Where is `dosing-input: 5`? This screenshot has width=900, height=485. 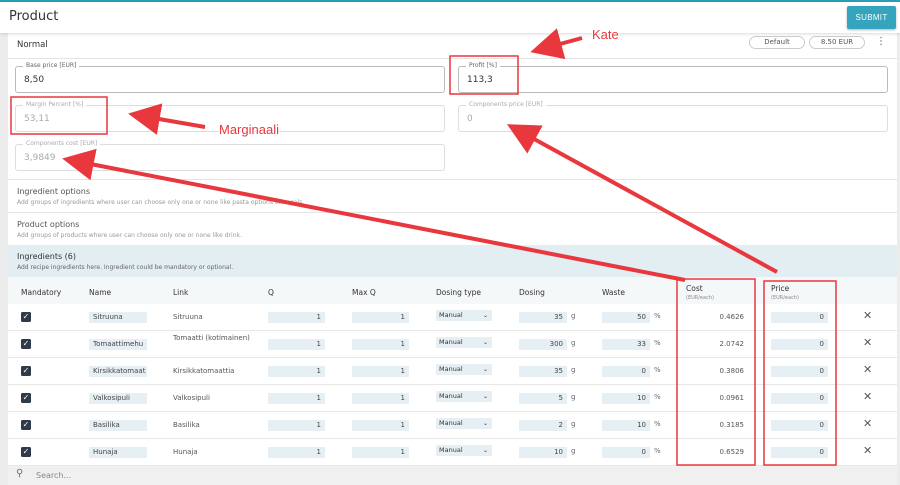
dosing-input: 5 is located at coordinates (543, 398).